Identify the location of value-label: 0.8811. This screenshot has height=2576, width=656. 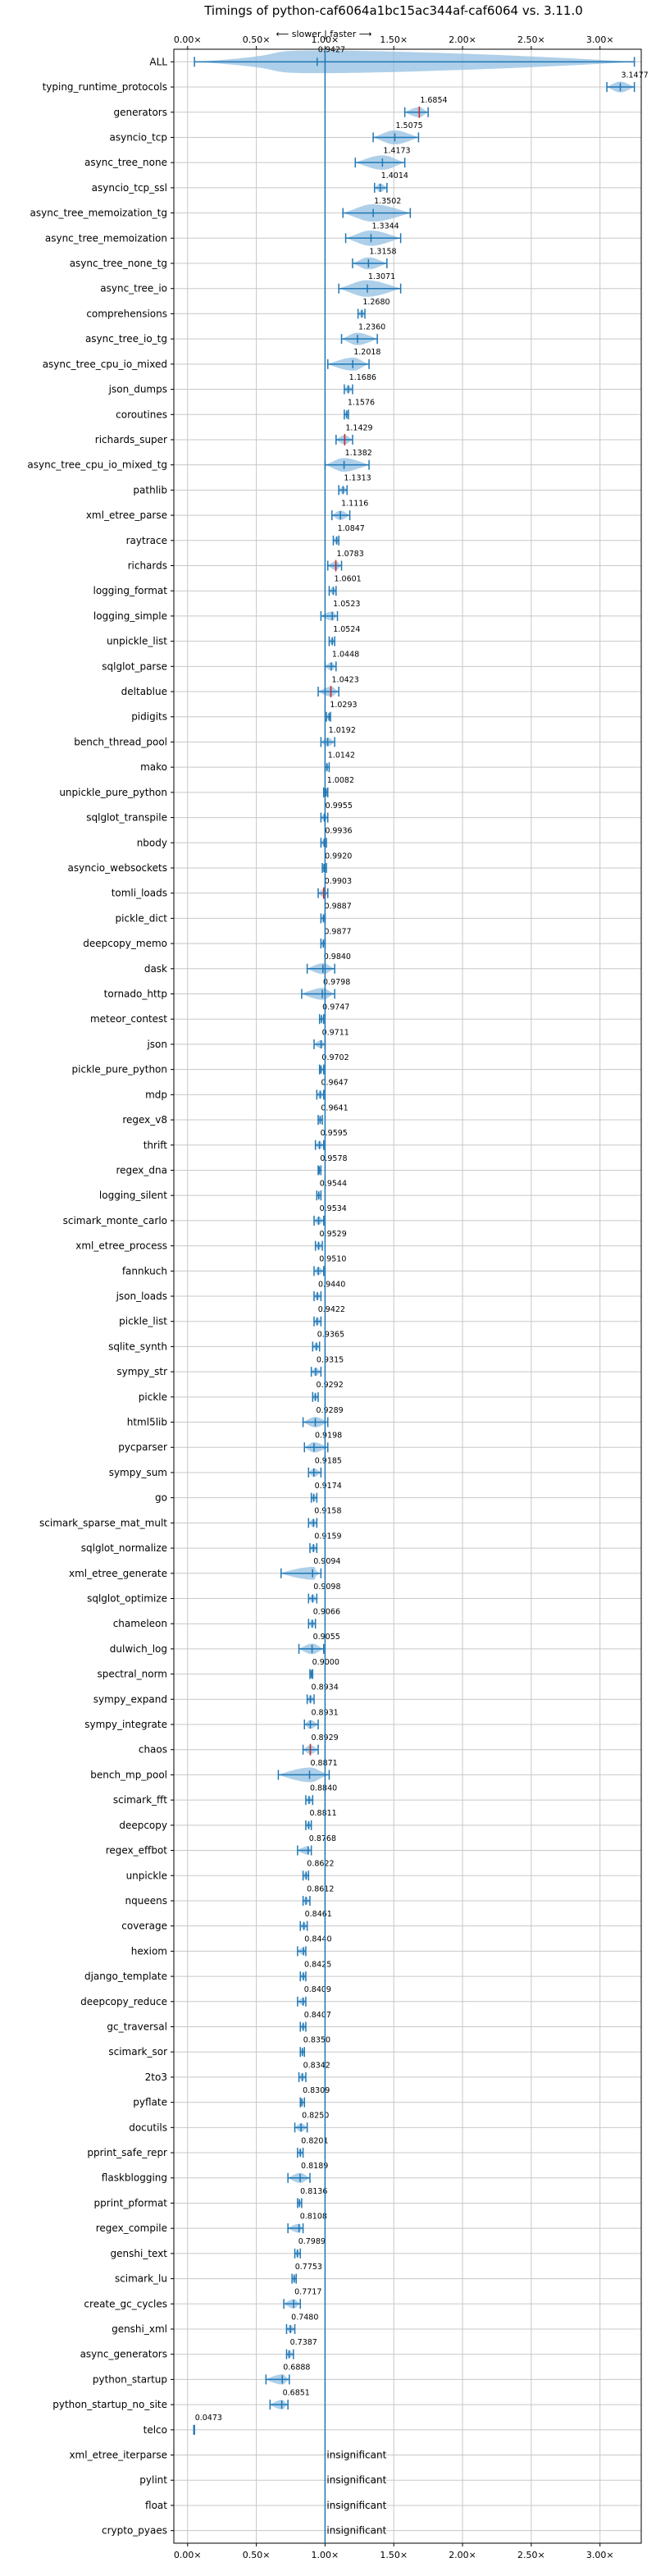
(322, 1813).